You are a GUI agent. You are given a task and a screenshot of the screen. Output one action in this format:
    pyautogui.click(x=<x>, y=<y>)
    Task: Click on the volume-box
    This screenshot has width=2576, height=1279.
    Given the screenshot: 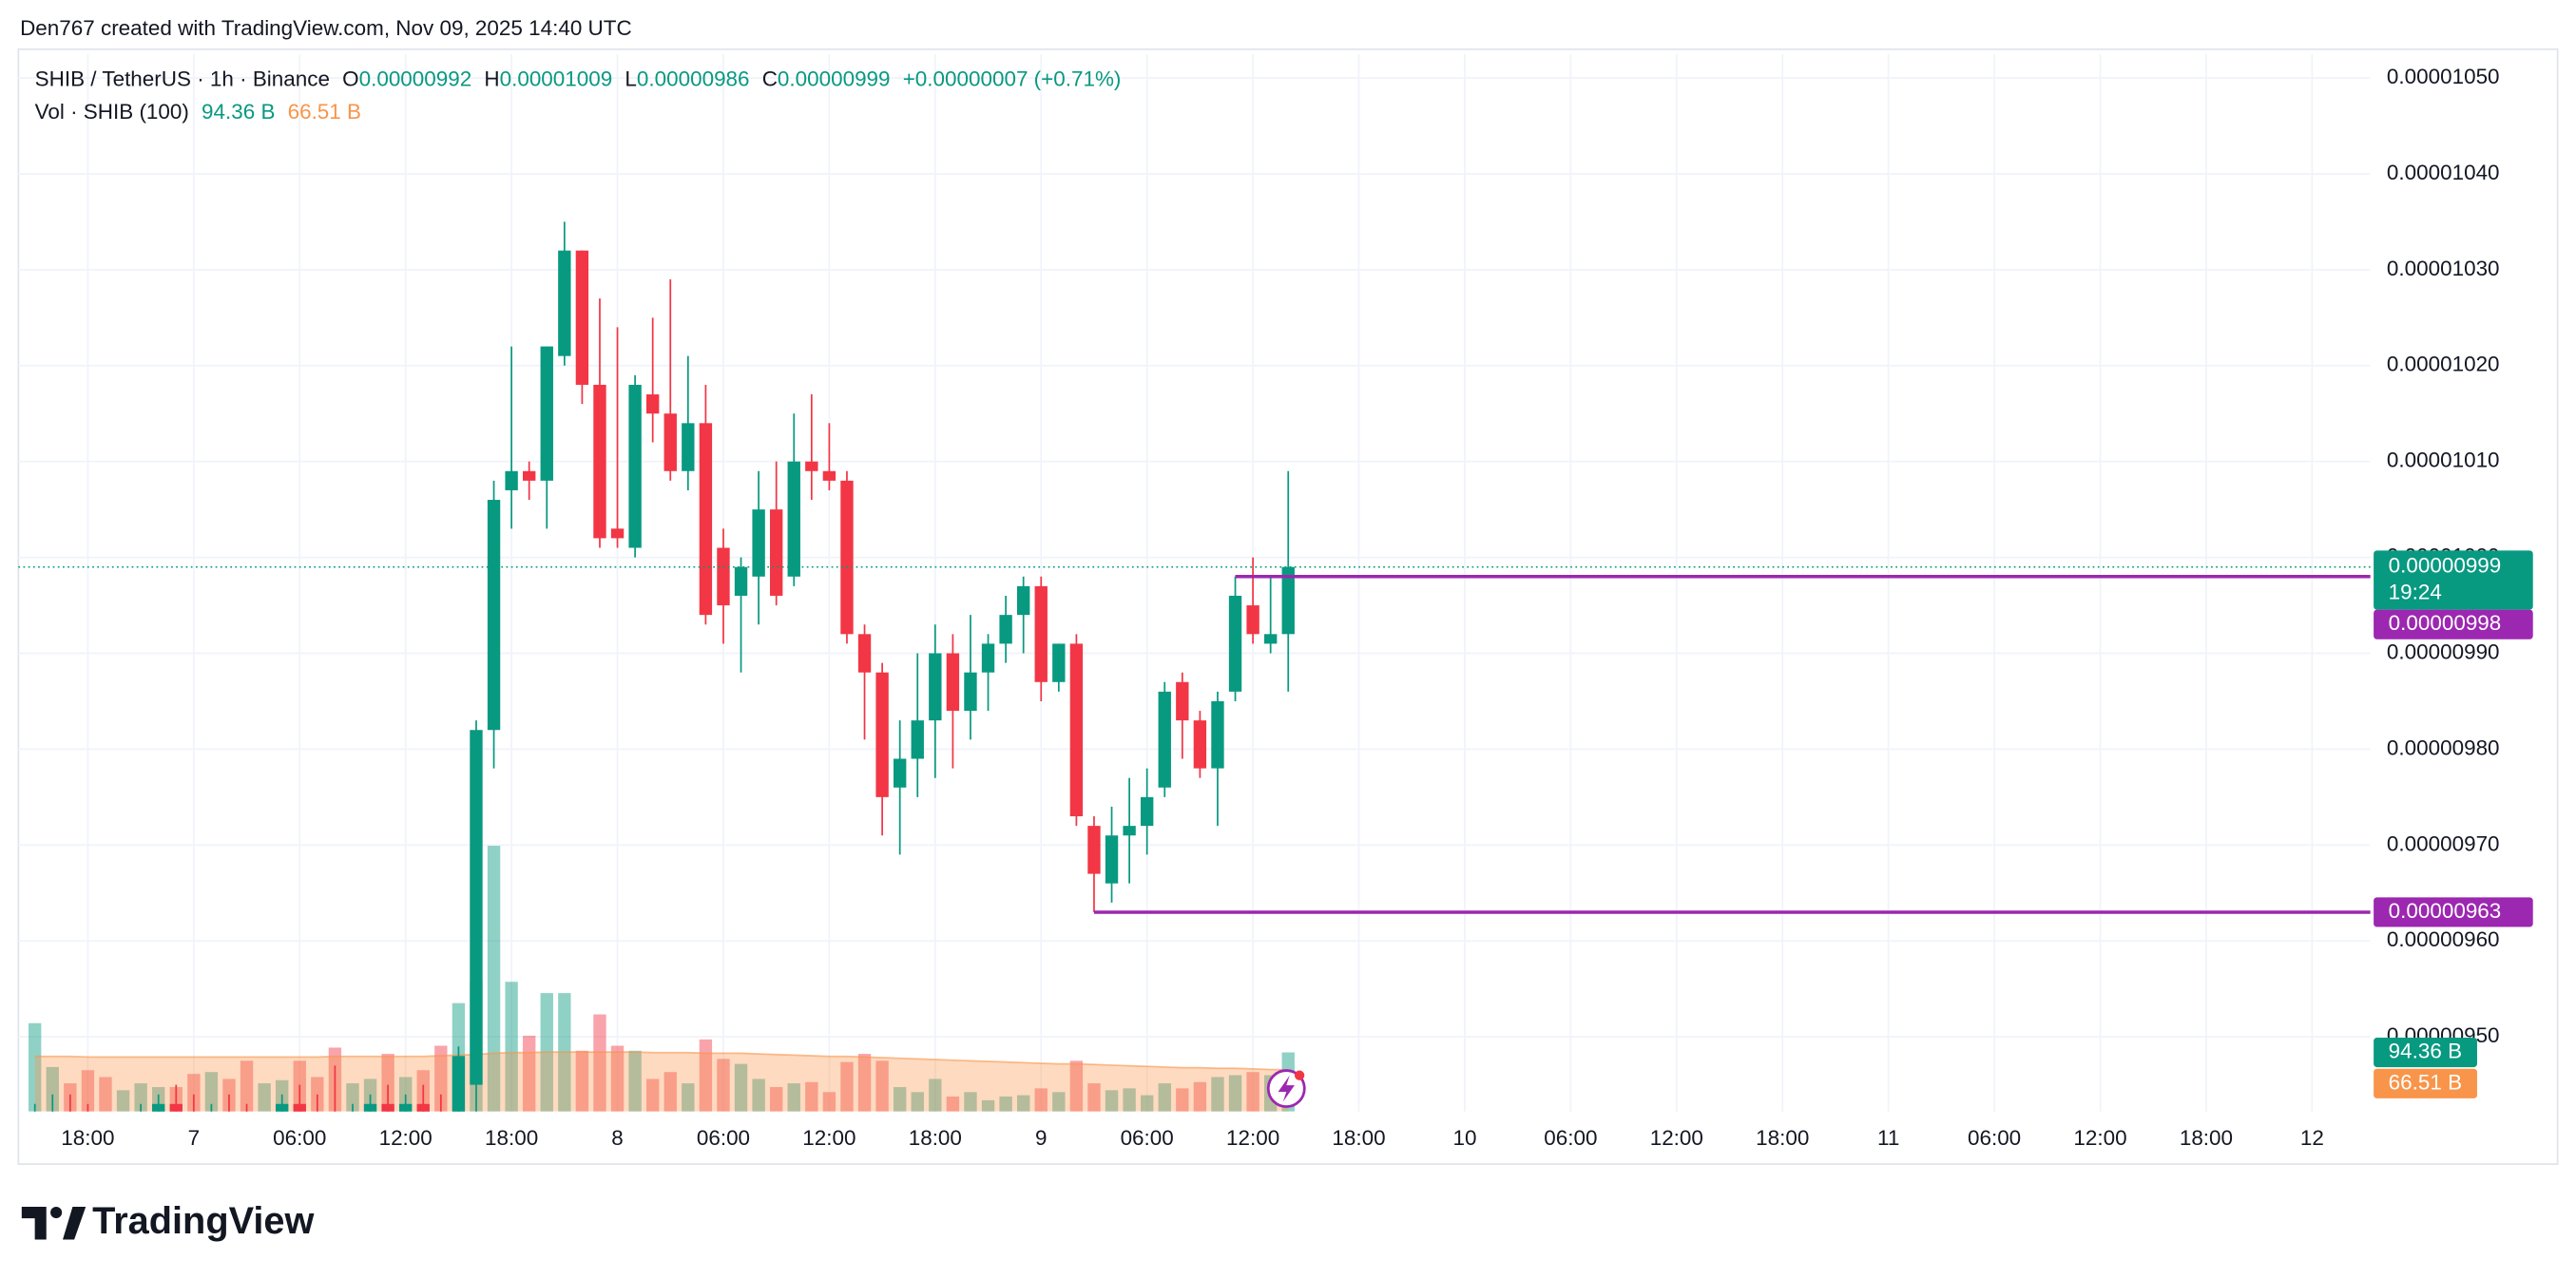 What is the action you would take?
    pyautogui.click(x=2425, y=1053)
    